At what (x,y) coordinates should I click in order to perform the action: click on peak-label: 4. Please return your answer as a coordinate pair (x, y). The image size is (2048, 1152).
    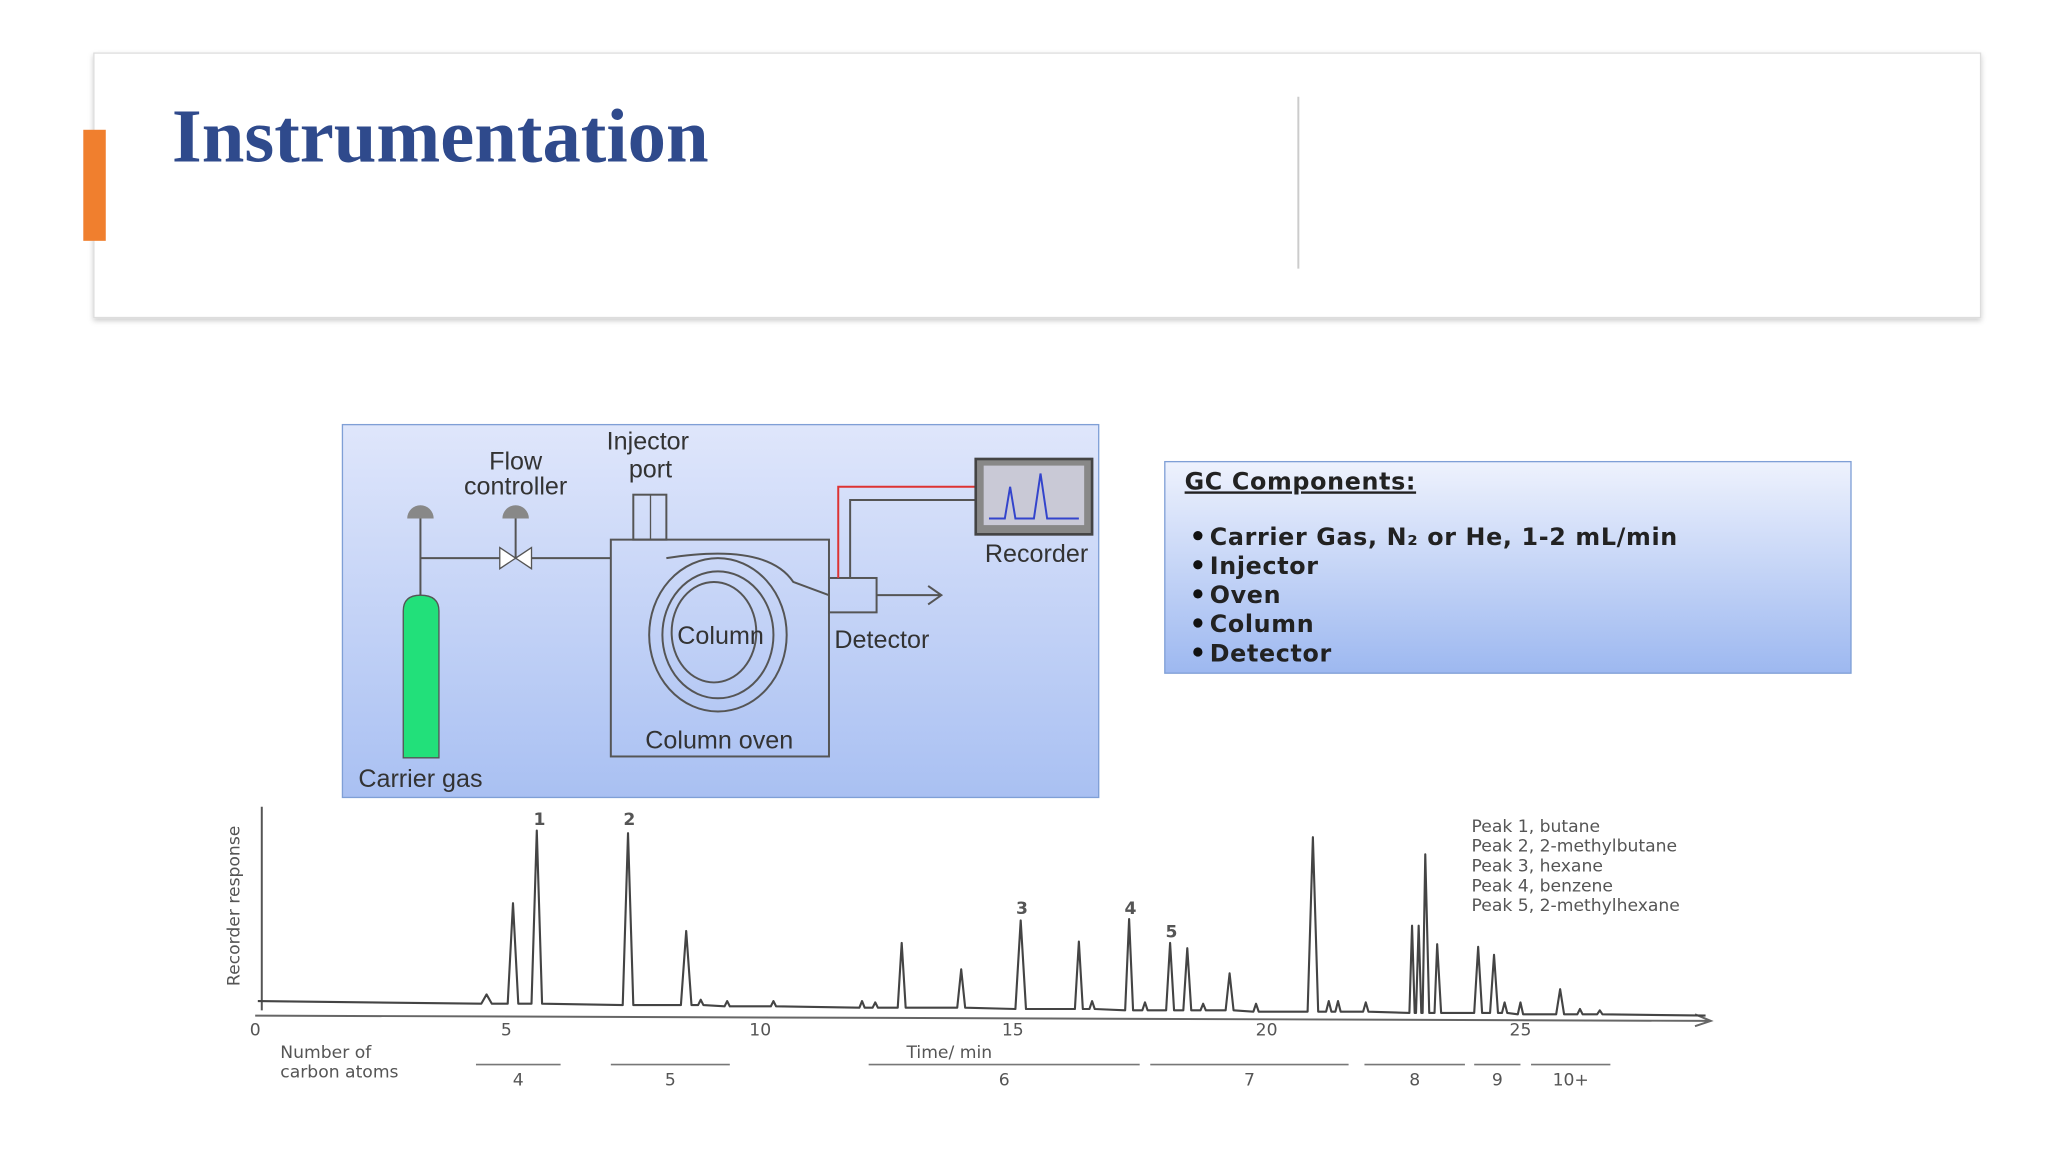
    Looking at the image, I should click on (1130, 909).